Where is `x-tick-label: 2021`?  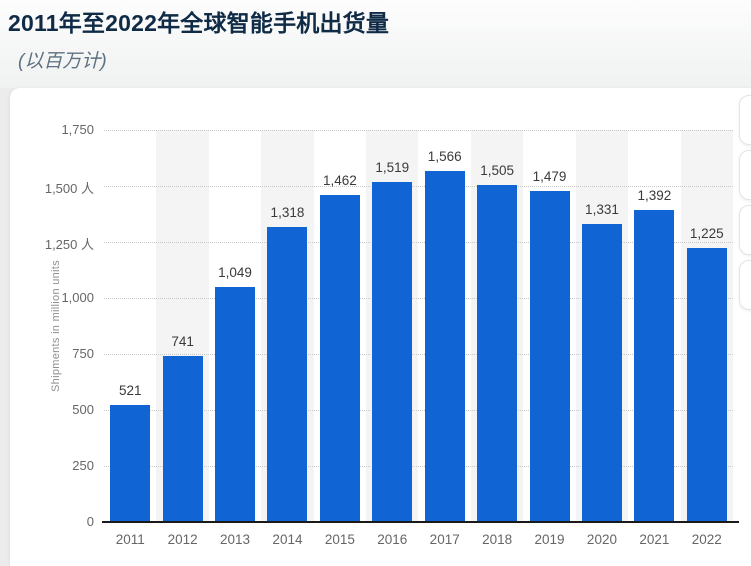
x-tick-label: 2021 is located at coordinates (654, 539).